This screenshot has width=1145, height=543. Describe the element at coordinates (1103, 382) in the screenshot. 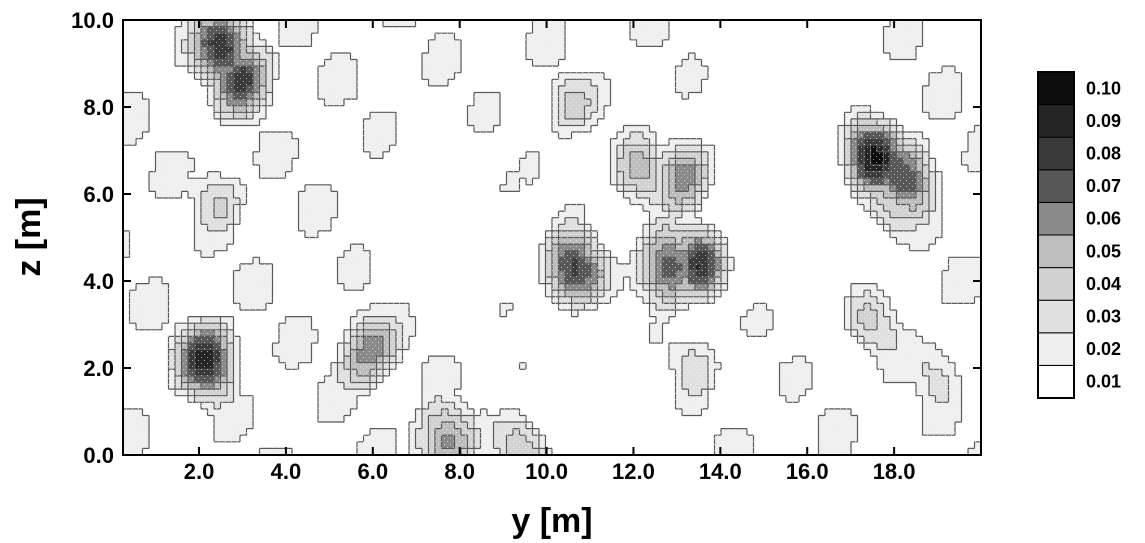

I see `colorbar-label: 0.01` at that location.